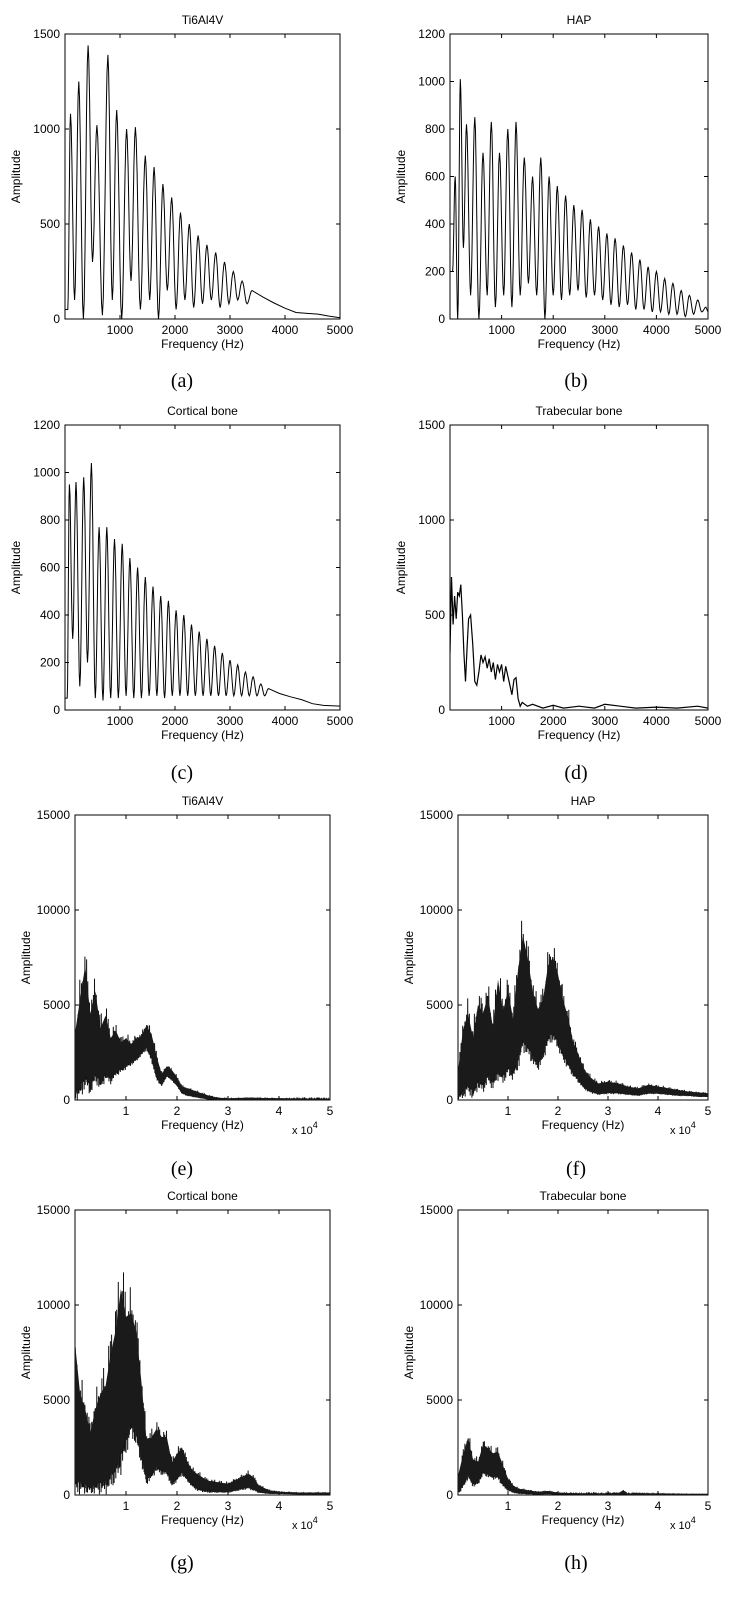 The image size is (743, 1602). Describe the element at coordinates (658, 1111) in the screenshot. I see `x-tick-label: 4` at that location.